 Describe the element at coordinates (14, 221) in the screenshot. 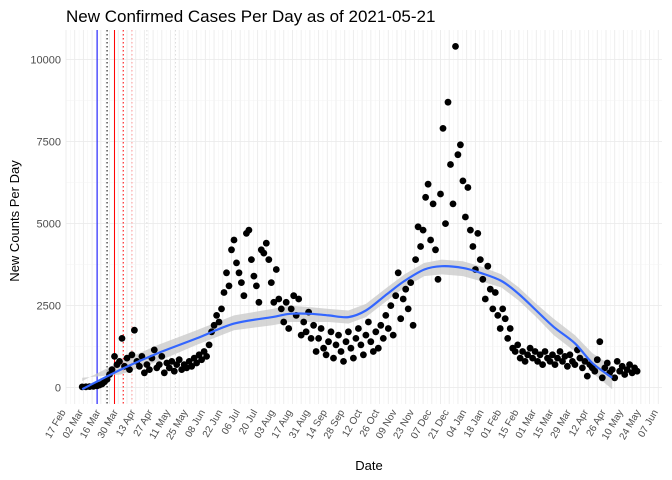

I see `y-axis-title: New Counts Per Day` at that location.